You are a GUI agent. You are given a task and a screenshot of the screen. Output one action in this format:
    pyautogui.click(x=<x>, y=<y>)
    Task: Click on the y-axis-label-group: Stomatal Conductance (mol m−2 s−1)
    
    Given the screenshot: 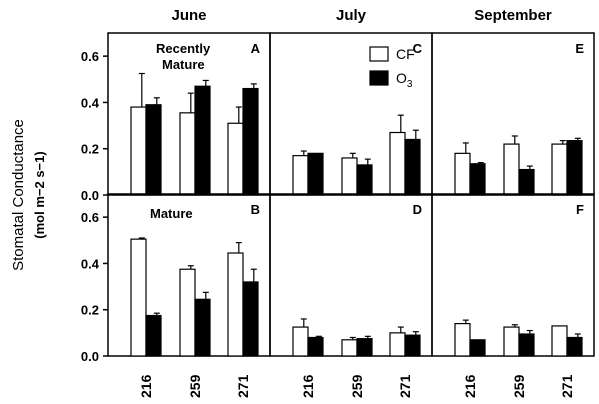 What is the action you would take?
    pyautogui.click(x=28, y=195)
    